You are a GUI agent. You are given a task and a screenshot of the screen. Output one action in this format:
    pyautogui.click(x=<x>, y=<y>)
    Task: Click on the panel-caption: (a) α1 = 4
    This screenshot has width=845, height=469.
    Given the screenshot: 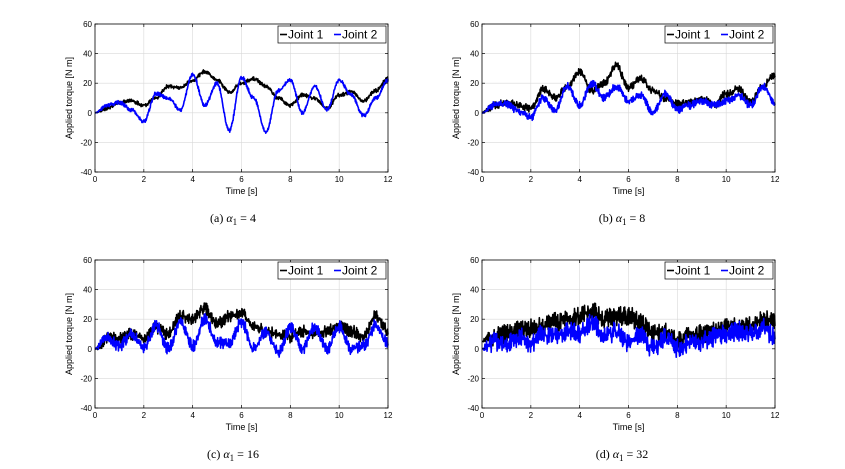 What is the action you would take?
    pyautogui.click(x=233, y=219)
    